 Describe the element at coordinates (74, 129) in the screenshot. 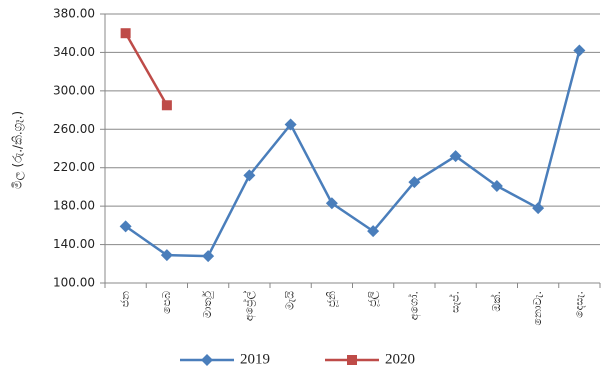

I see `y-tick-label: 260.00` at that location.